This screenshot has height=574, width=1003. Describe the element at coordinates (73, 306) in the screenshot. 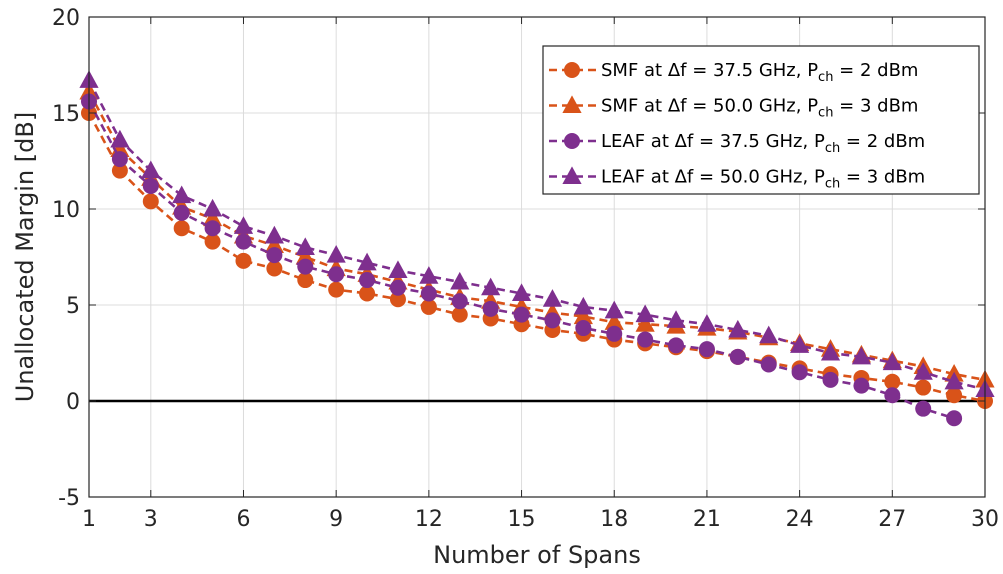

I see `y-tick-label: 5` at that location.